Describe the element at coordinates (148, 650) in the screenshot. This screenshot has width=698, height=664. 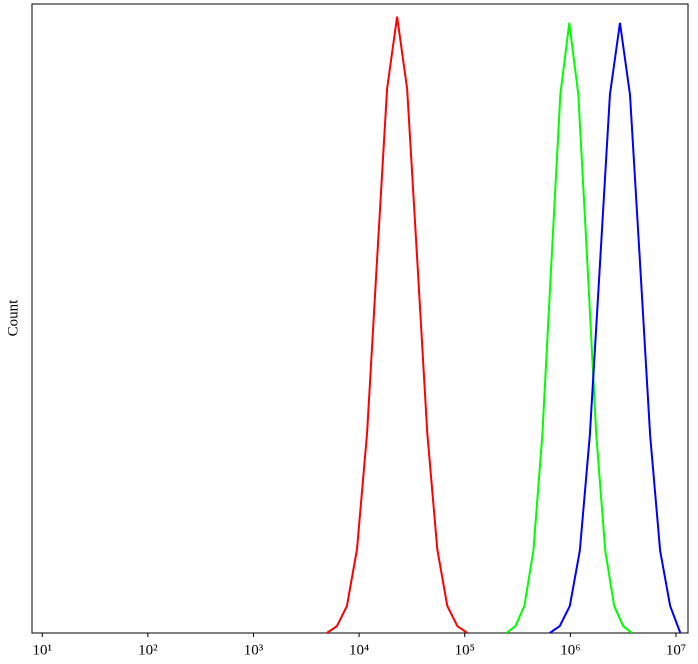
I see `x-tick-label: 10²` at that location.